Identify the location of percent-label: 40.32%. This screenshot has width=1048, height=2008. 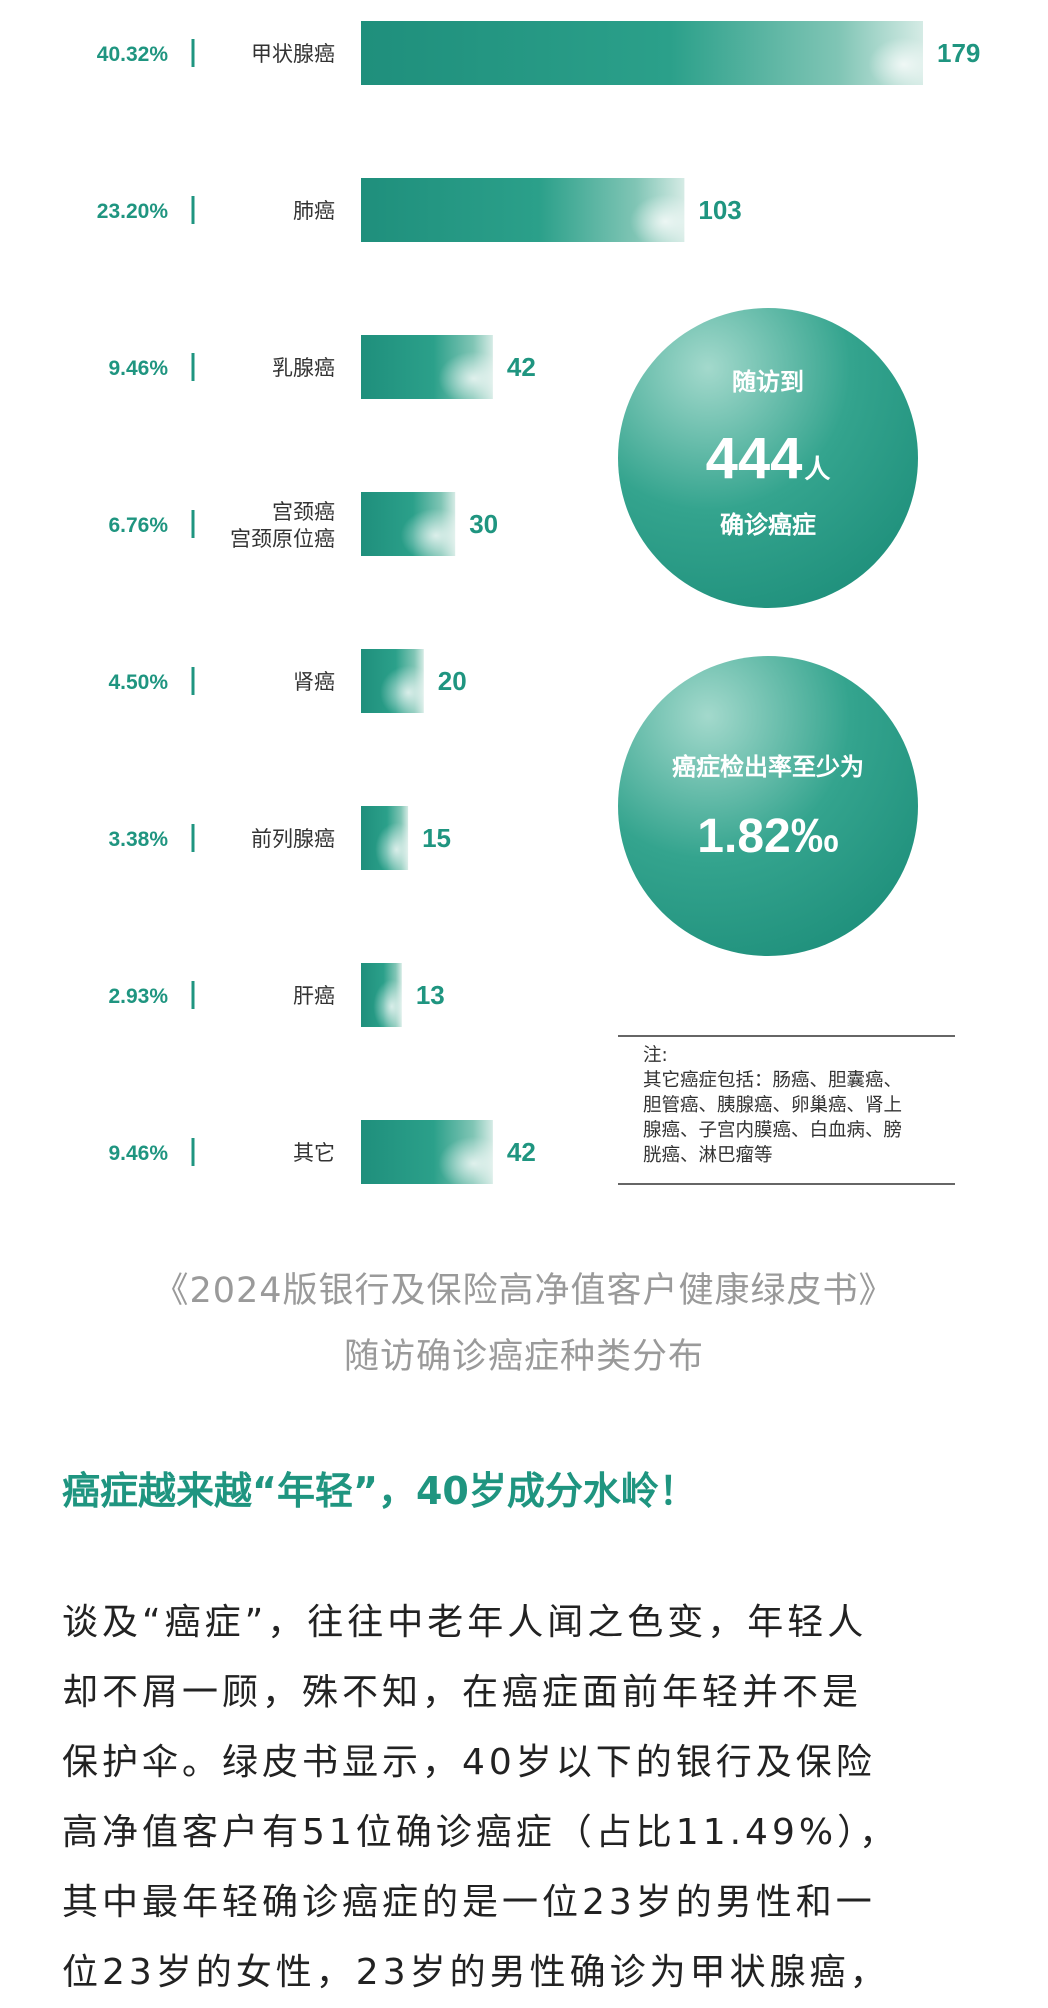
(133, 54).